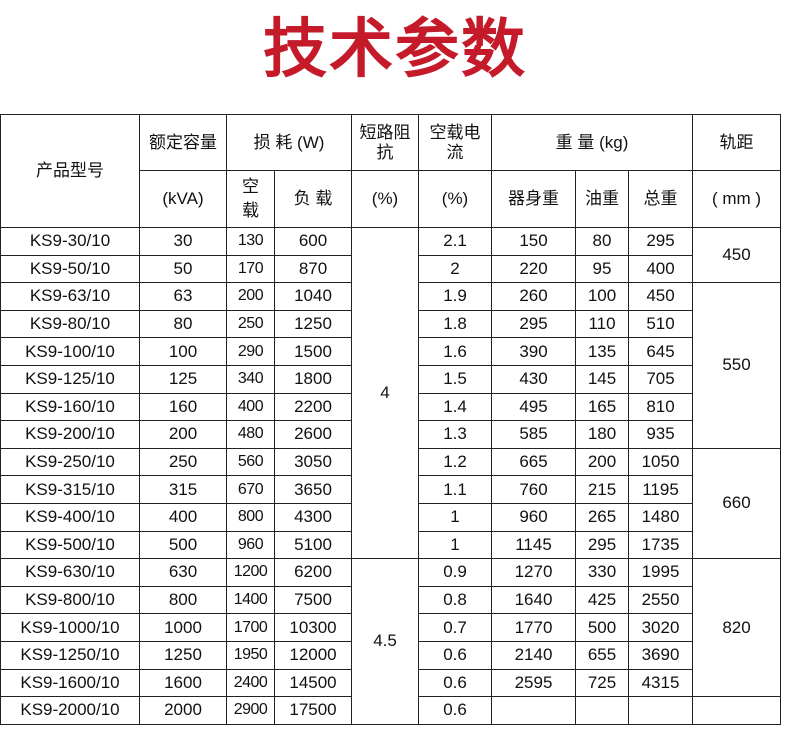 The width and height of the screenshot is (790, 749). What do you see at coordinates (602, 627) in the screenshot?
I see `cell-weight-oil: 500` at bounding box center [602, 627].